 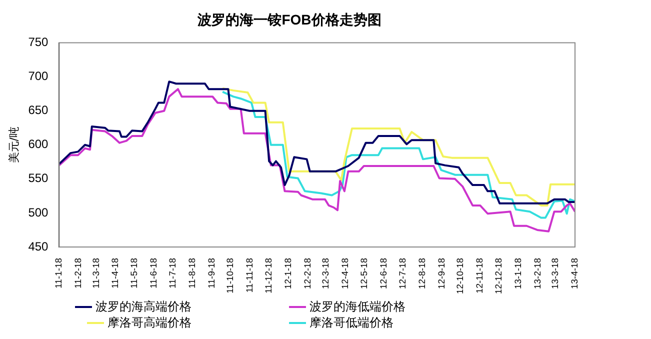 I want to click on legend-label: 波罗的海低端价格, so click(x=406, y=306).